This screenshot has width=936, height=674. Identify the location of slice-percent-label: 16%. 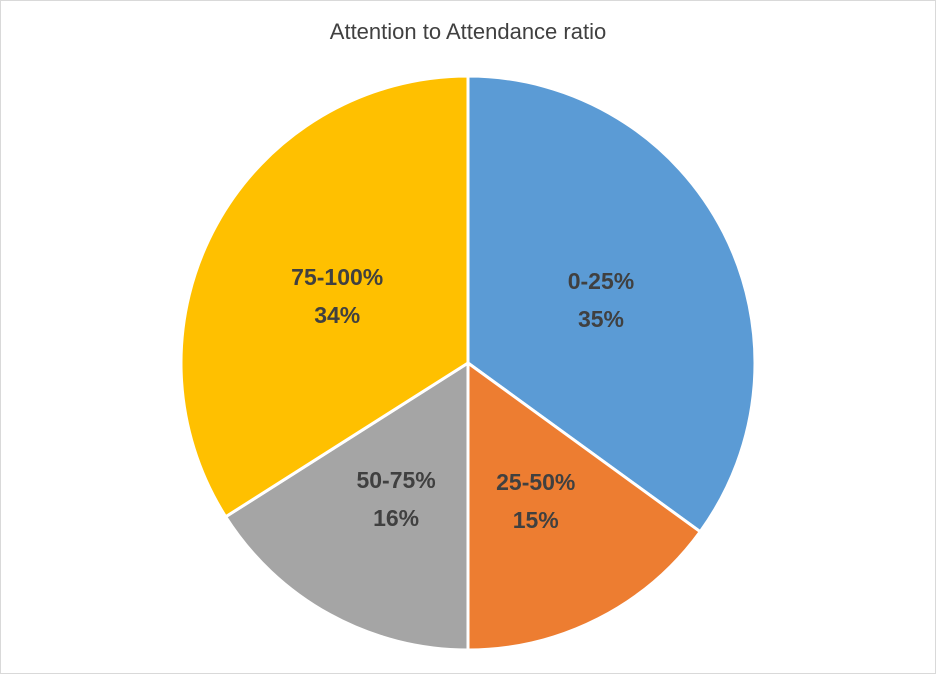
(396, 518).